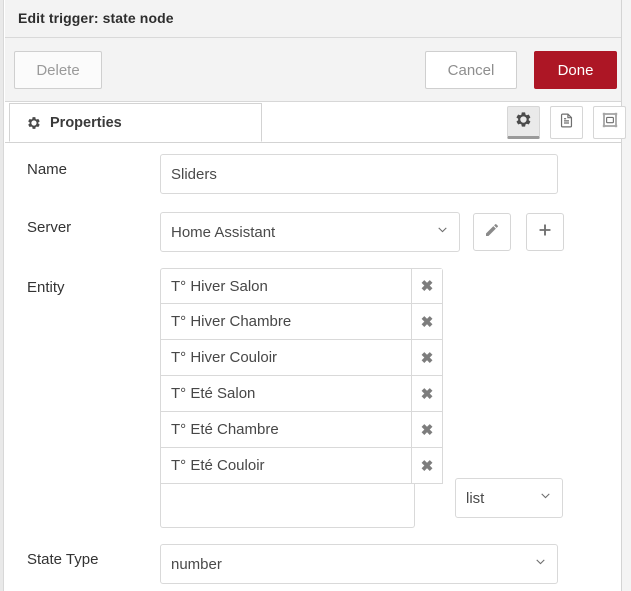  I want to click on state-type-value: number, so click(196, 564).